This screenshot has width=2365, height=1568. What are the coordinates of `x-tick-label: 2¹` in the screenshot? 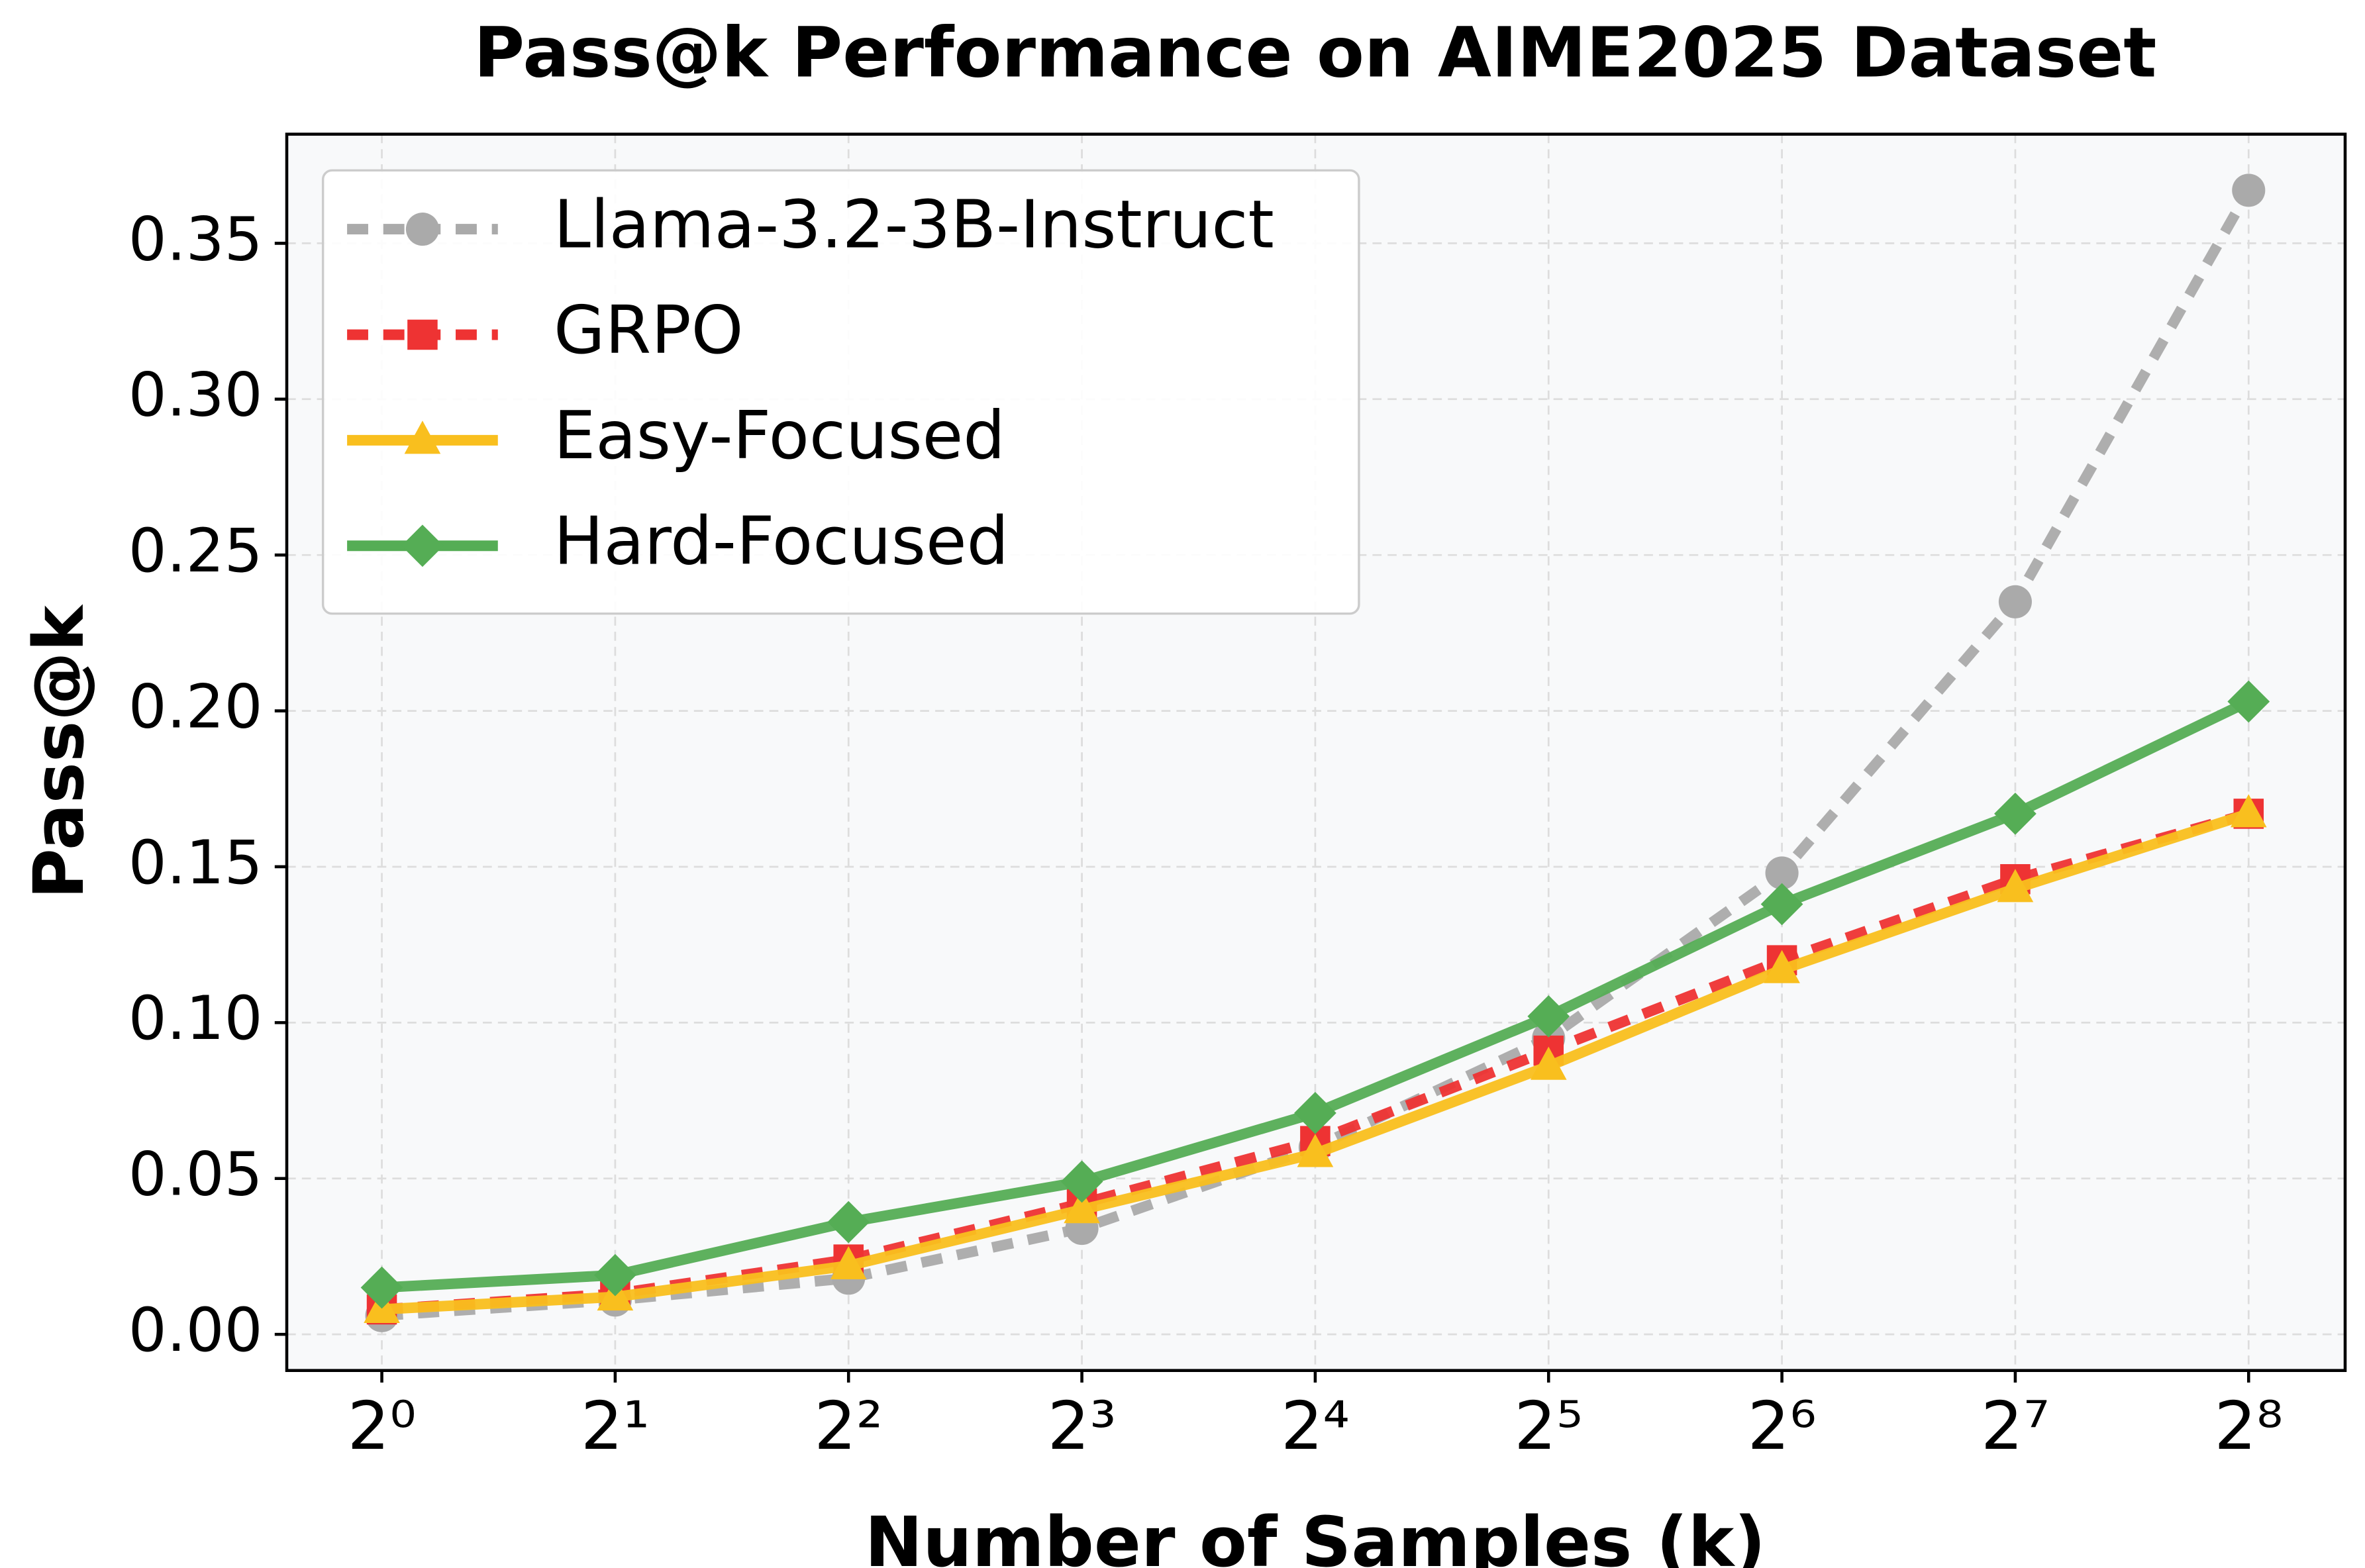 It's located at (615, 1426).